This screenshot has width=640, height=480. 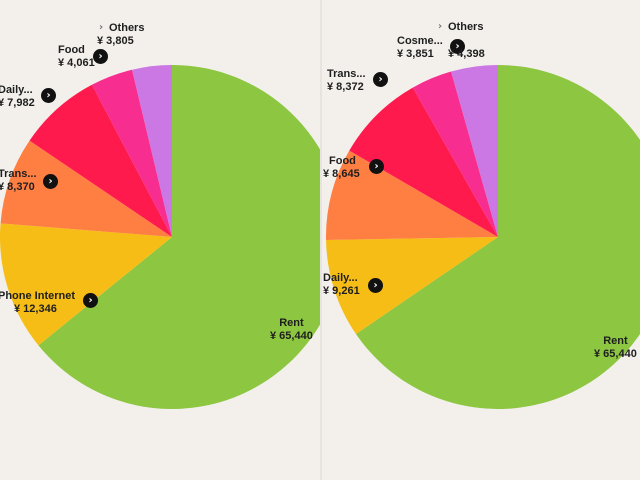 What do you see at coordinates (353, 284) in the screenshot?
I see `right-label-daily: Daily... ¥ 9,261 ›` at bounding box center [353, 284].